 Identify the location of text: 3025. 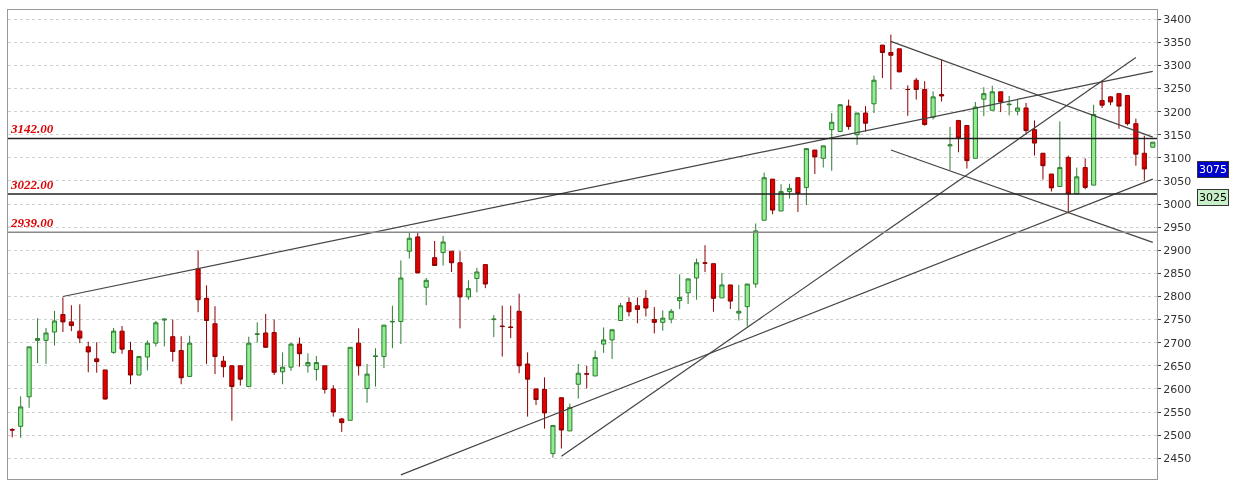
(1213, 197).